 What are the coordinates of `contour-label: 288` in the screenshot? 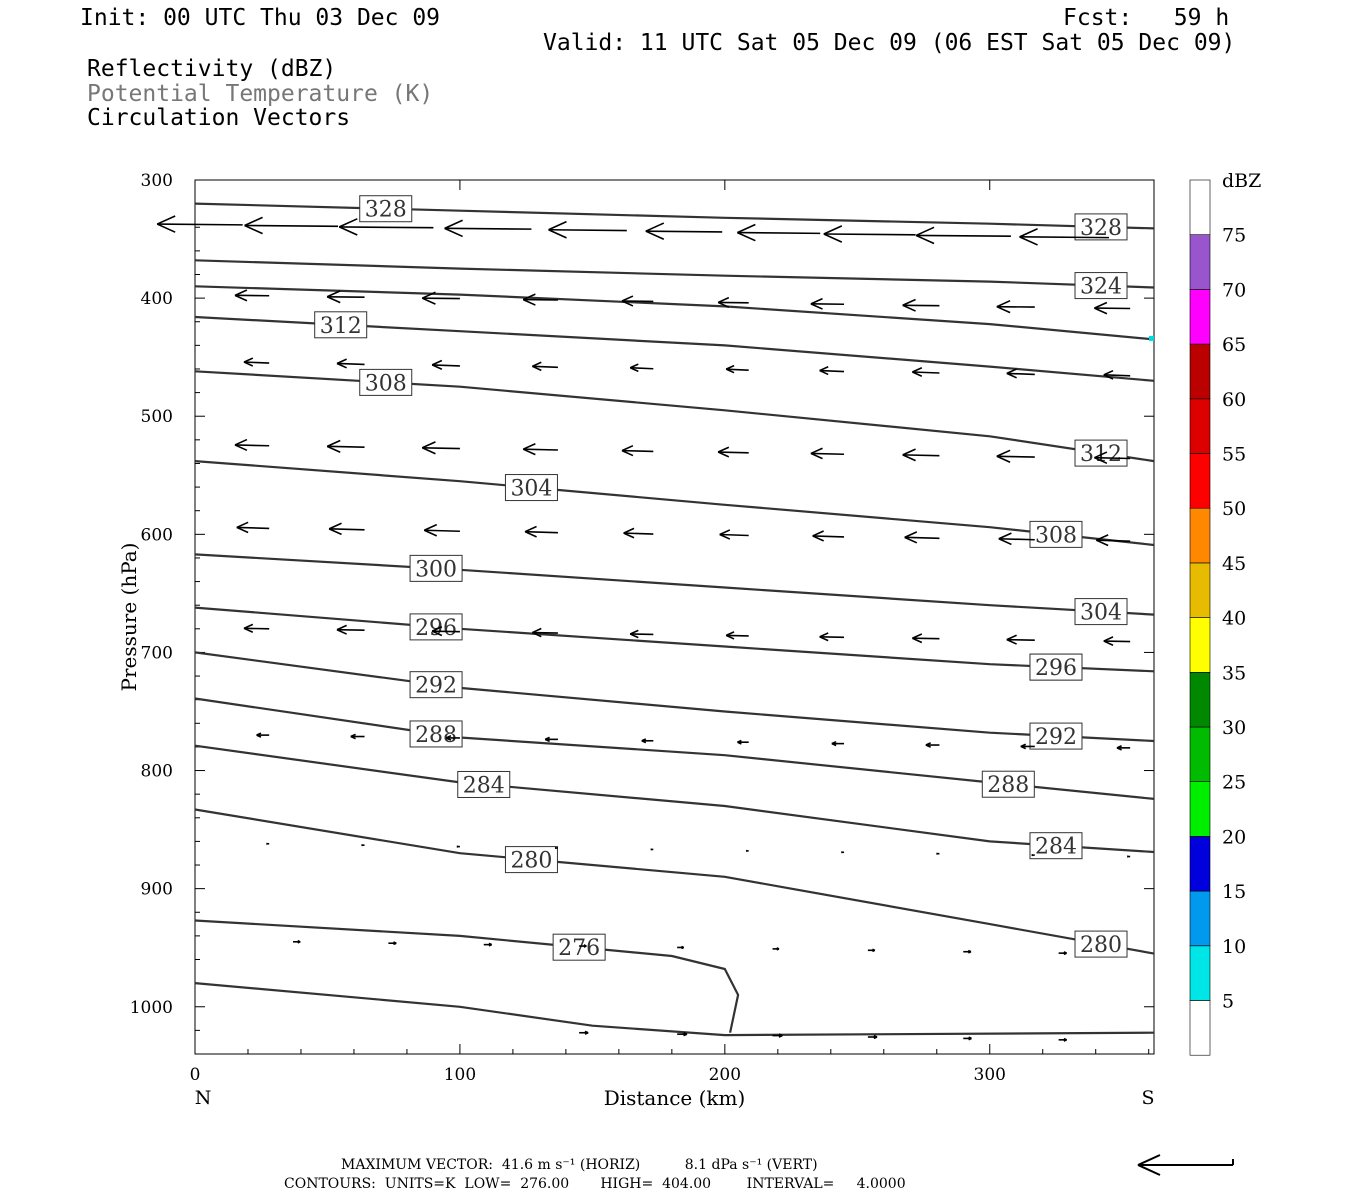 It's located at (1008, 785).